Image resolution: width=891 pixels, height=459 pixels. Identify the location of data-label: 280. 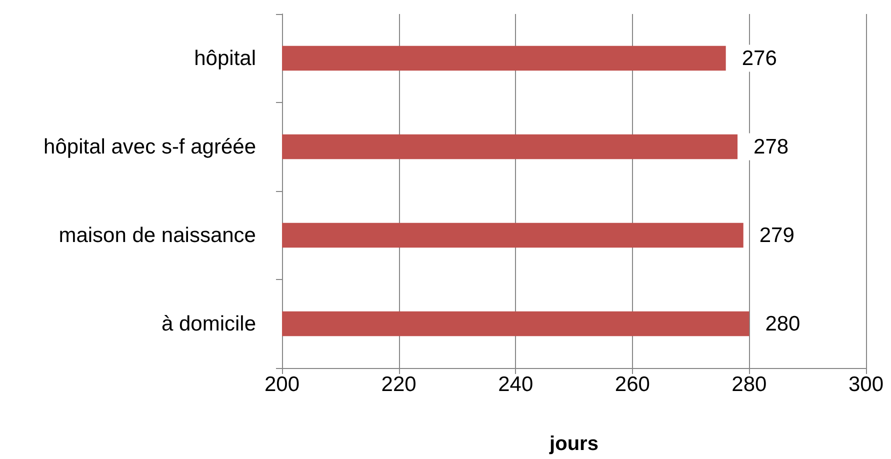
(782, 324).